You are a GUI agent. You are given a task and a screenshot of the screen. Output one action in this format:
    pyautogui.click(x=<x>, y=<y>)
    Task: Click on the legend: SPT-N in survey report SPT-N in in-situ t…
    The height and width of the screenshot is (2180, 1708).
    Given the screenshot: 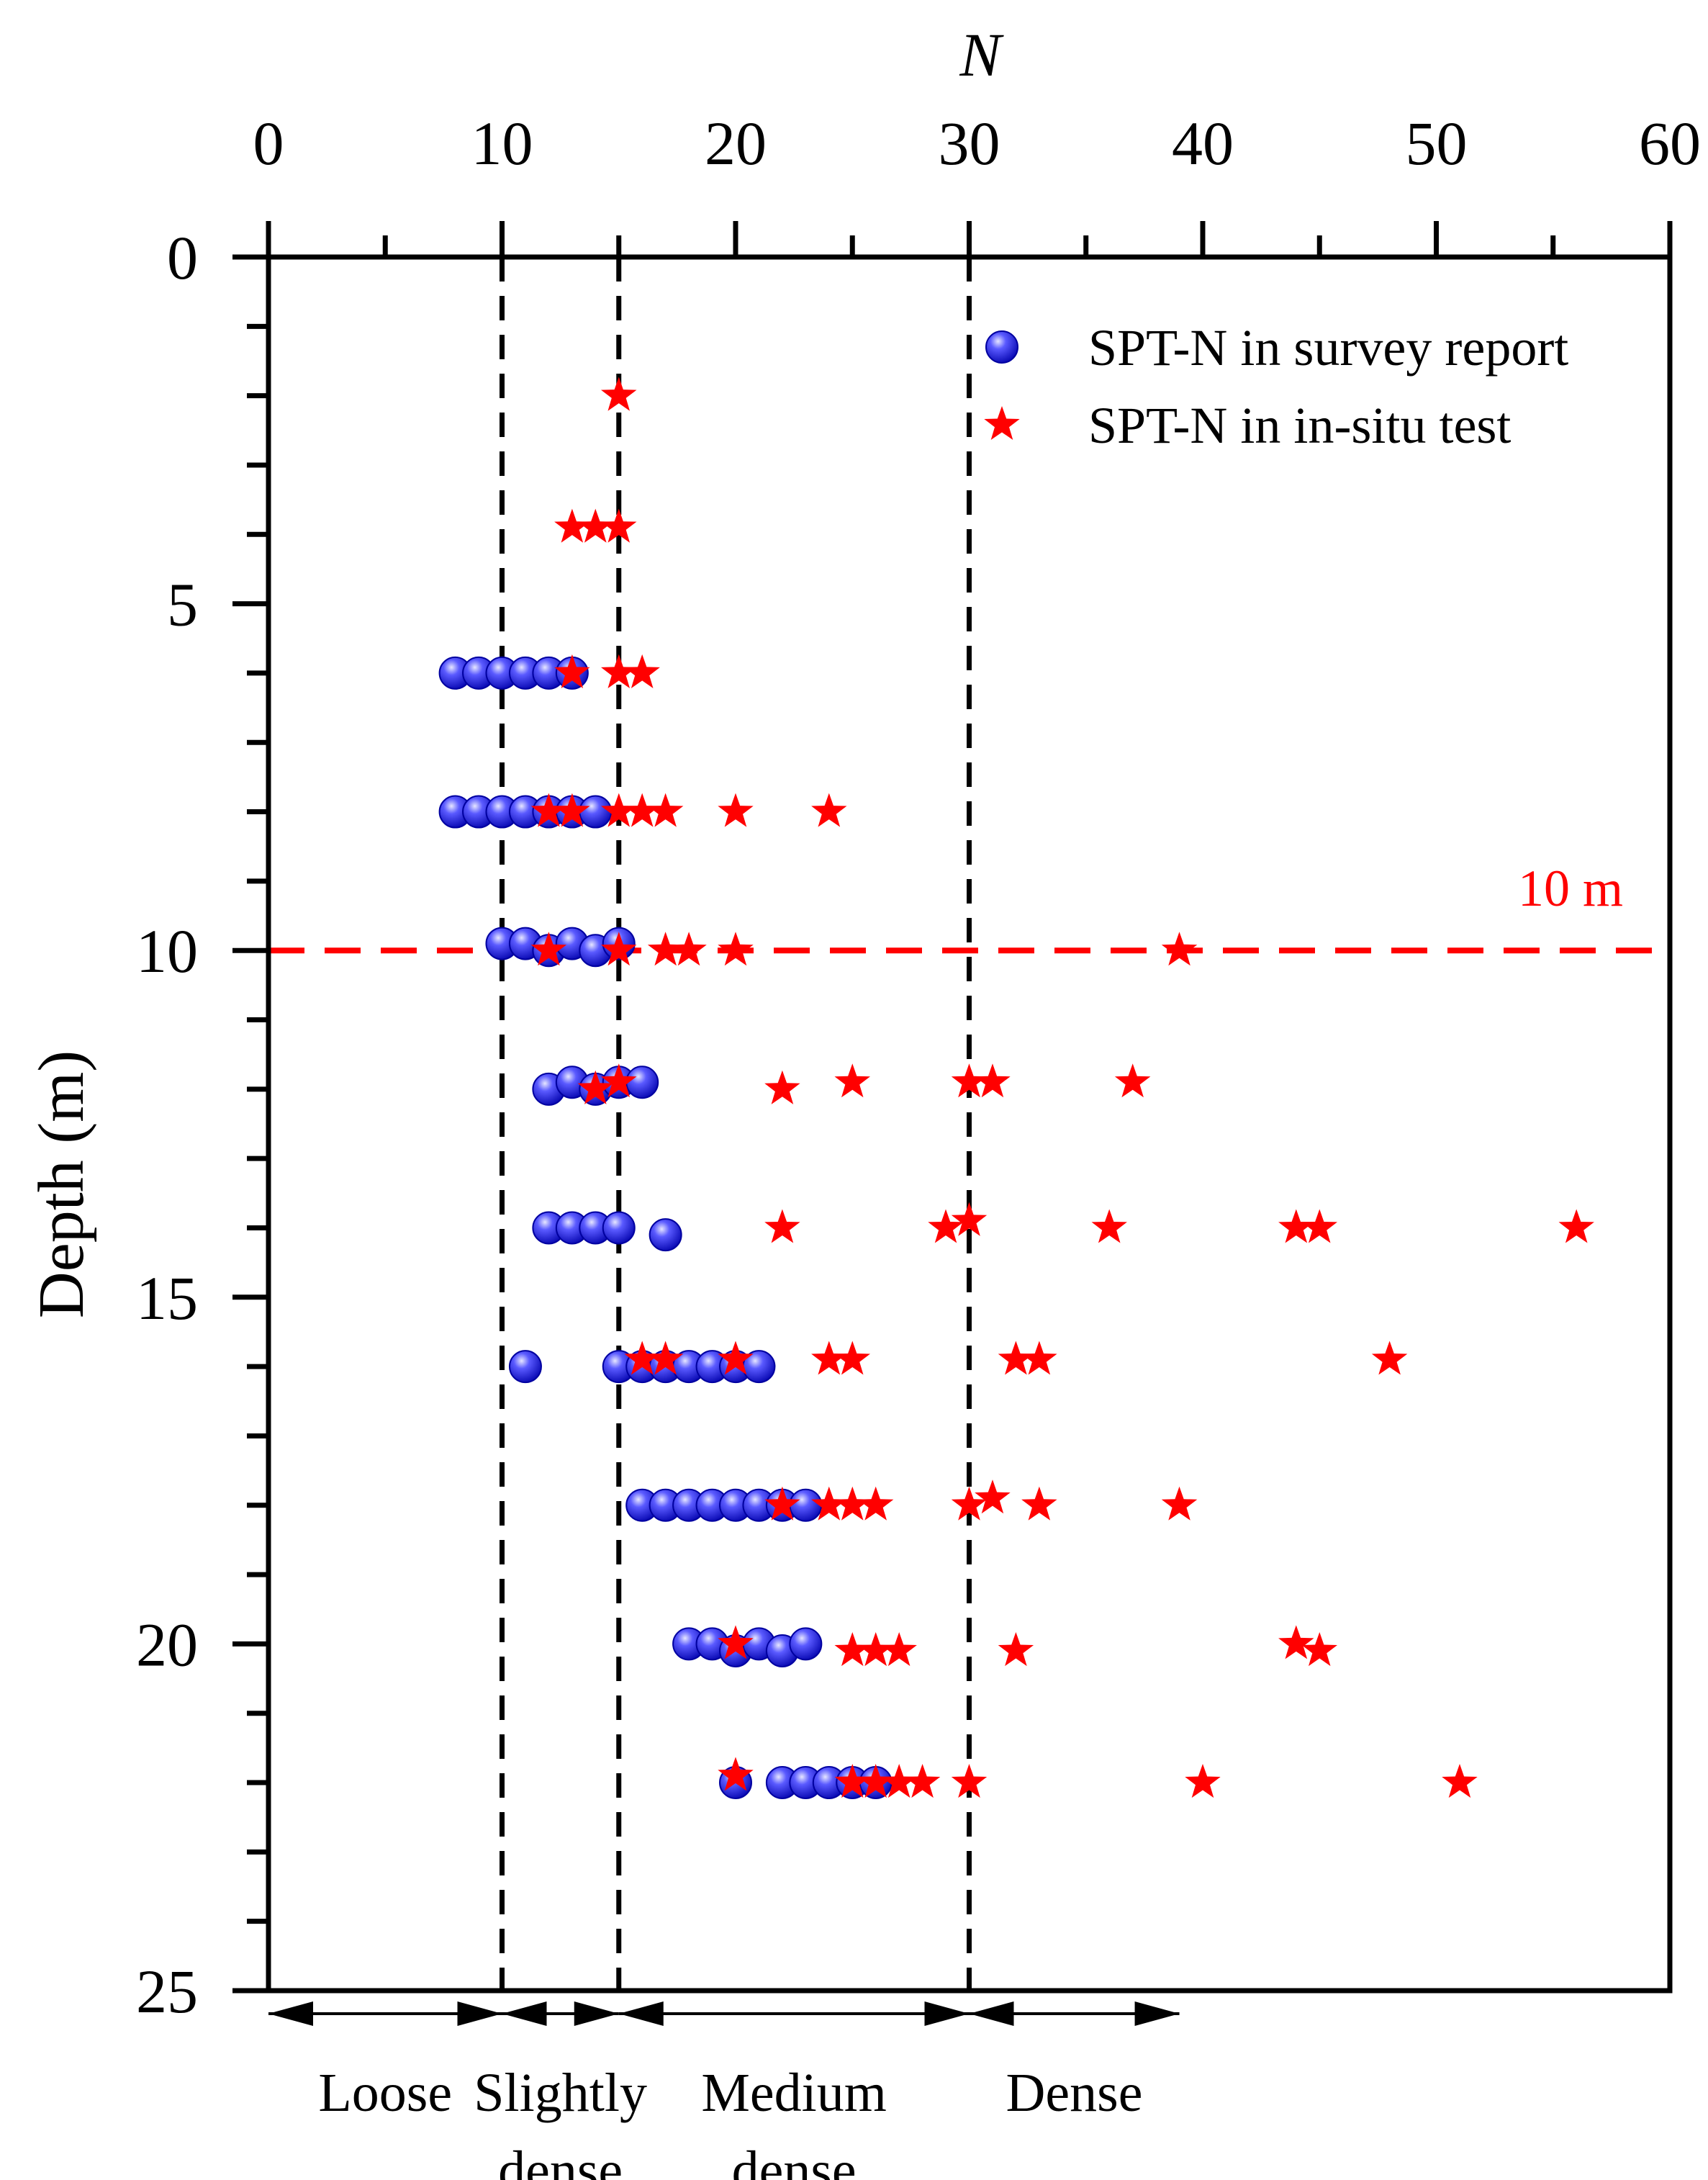 What is the action you would take?
    pyautogui.click(x=1276, y=386)
    